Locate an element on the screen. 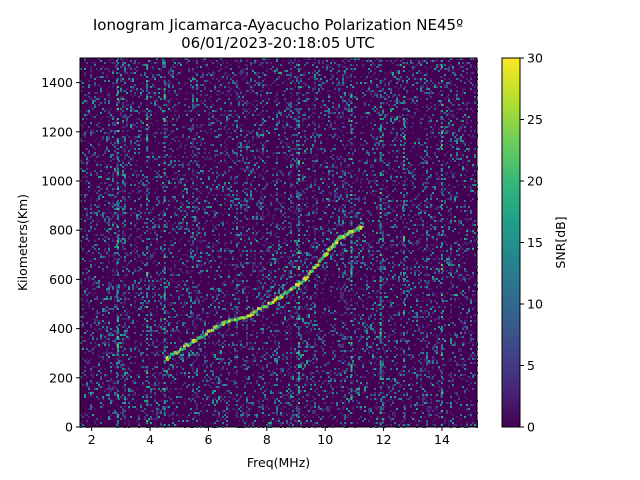 The height and width of the screenshot is (480, 640). y-tick-label: 600 is located at coordinates (61, 279).